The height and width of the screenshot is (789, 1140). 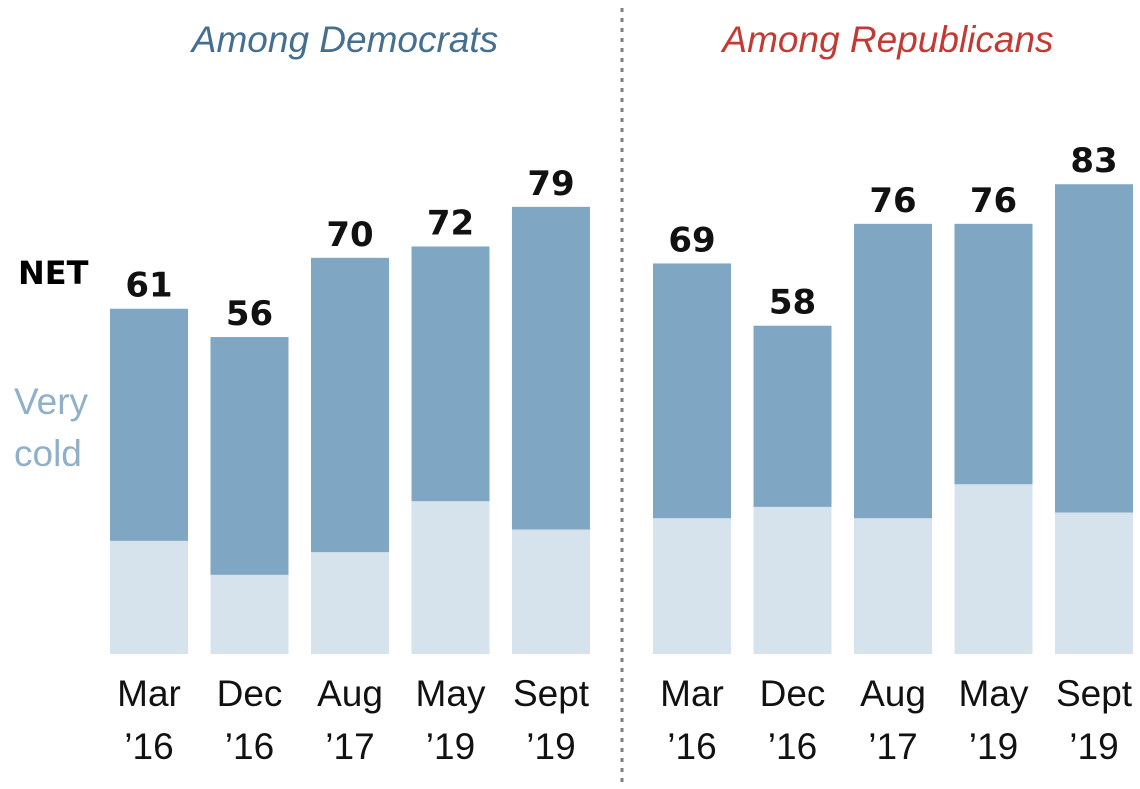 What do you see at coordinates (344, 39) in the screenshot?
I see `panel-title-dem: Among Democrats` at bounding box center [344, 39].